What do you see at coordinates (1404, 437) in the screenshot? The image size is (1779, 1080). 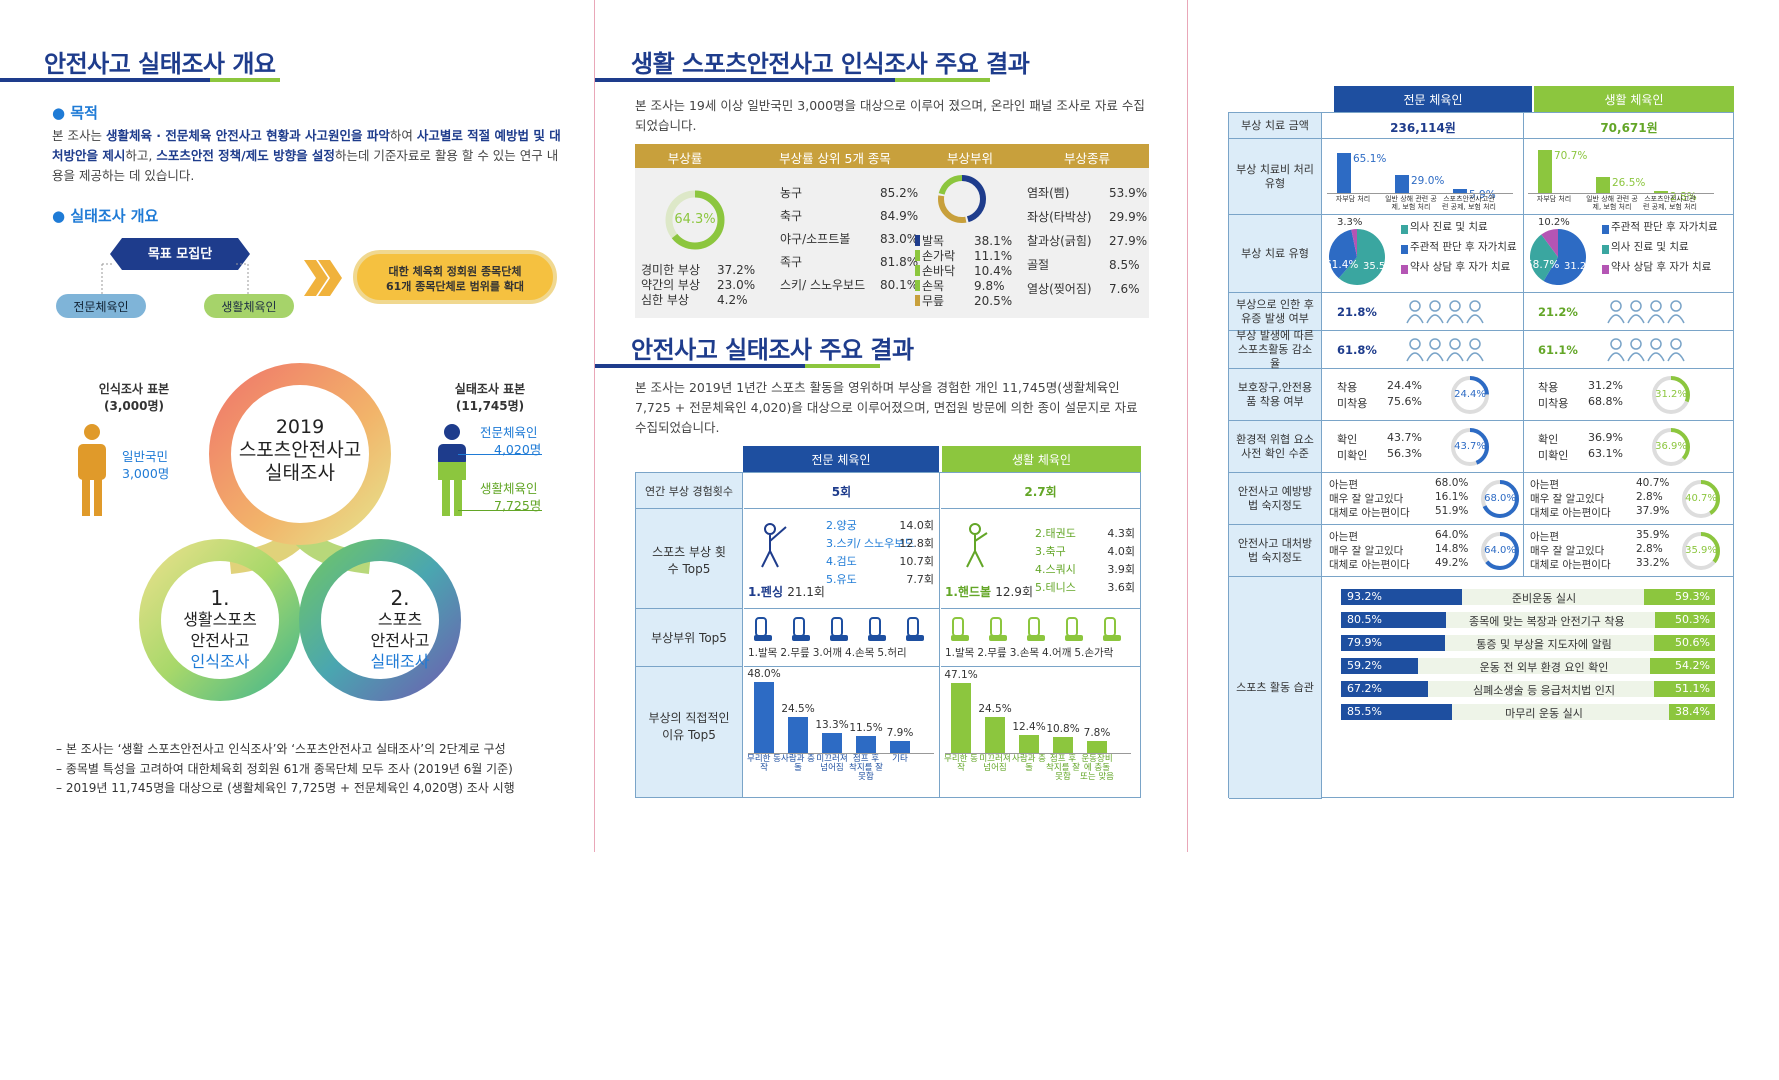 I see `cell-text: 43.7%` at bounding box center [1404, 437].